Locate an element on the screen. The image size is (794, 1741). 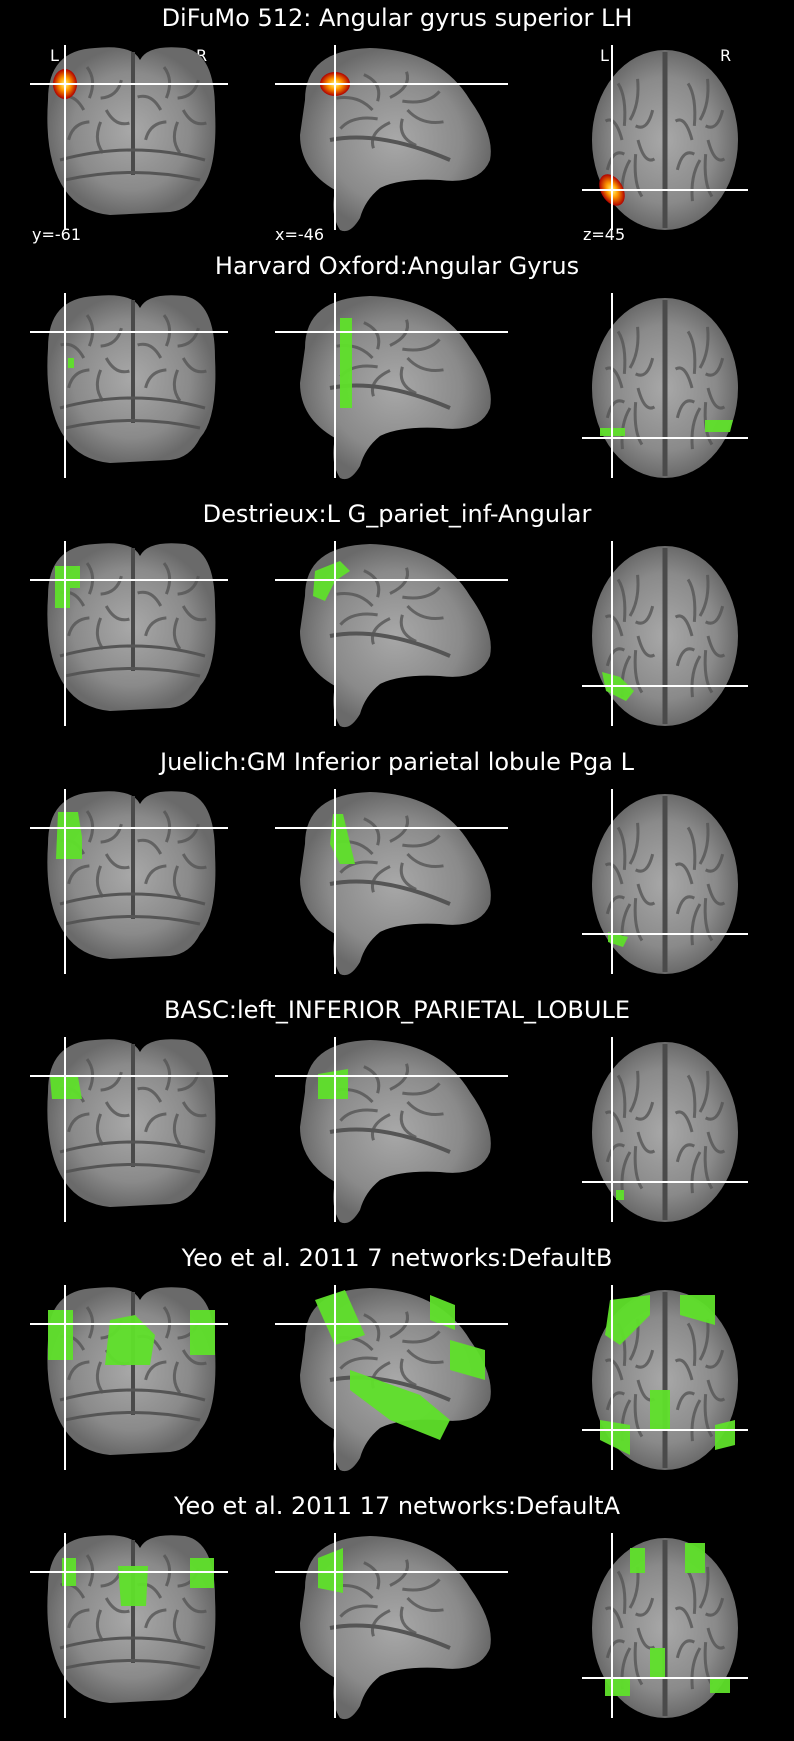
axial-atlas-region-posterior-right is located at coordinates (720, 1685).